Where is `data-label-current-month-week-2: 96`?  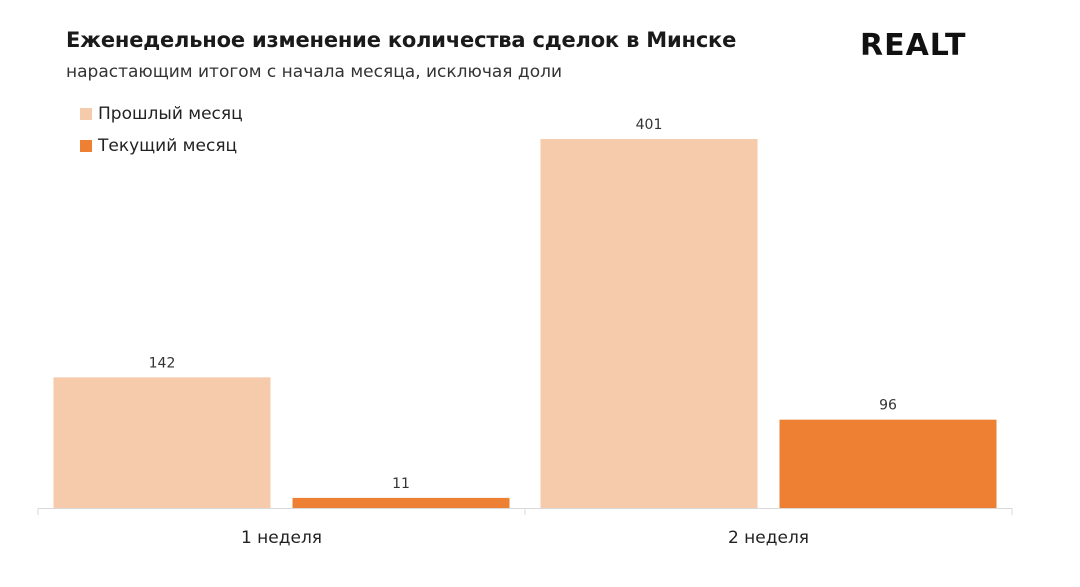 data-label-current-month-week-2: 96 is located at coordinates (888, 406).